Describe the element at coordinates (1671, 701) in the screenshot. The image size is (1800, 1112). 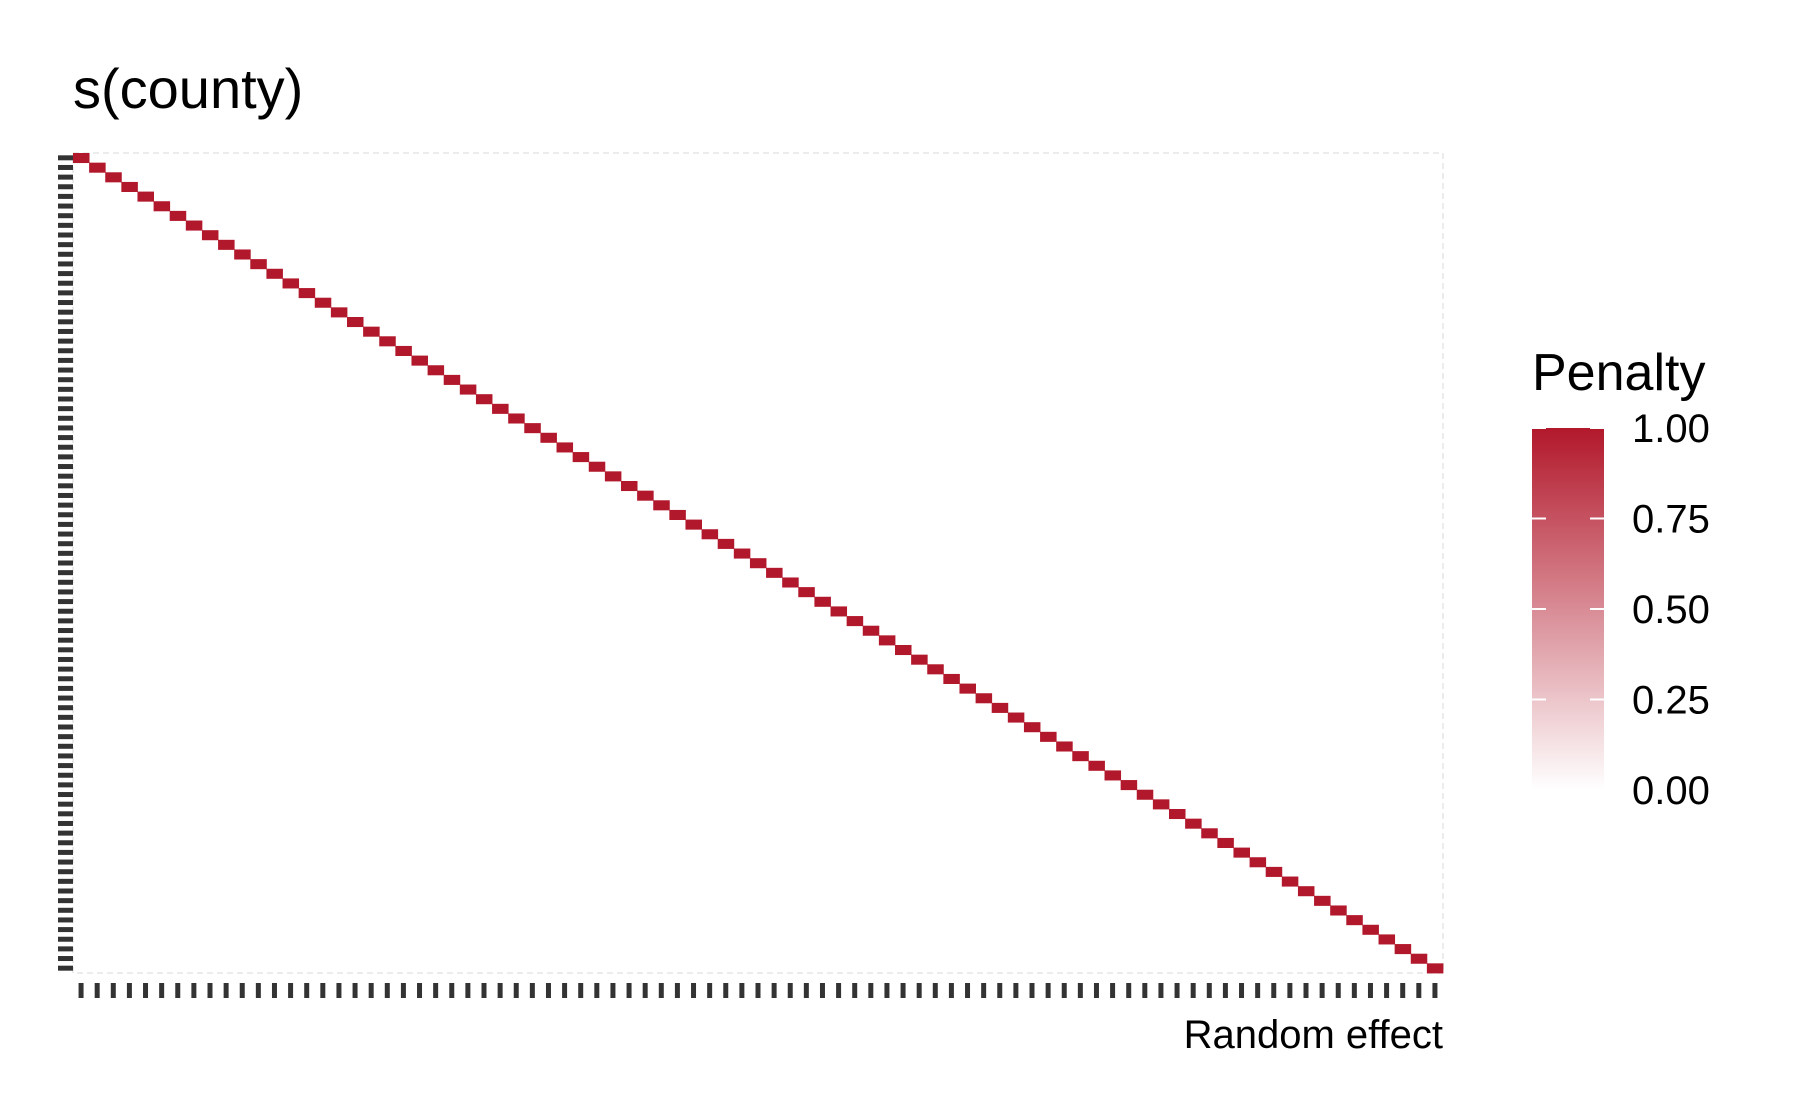
I see `legend-tick-label: 0.25` at that location.